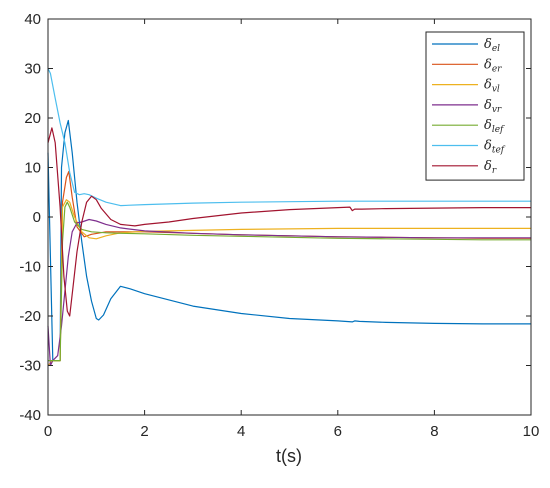  What do you see at coordinates (434, 431) in the screenshot?
I see `x-tick-label: 8` at bounding box center [434, 431].